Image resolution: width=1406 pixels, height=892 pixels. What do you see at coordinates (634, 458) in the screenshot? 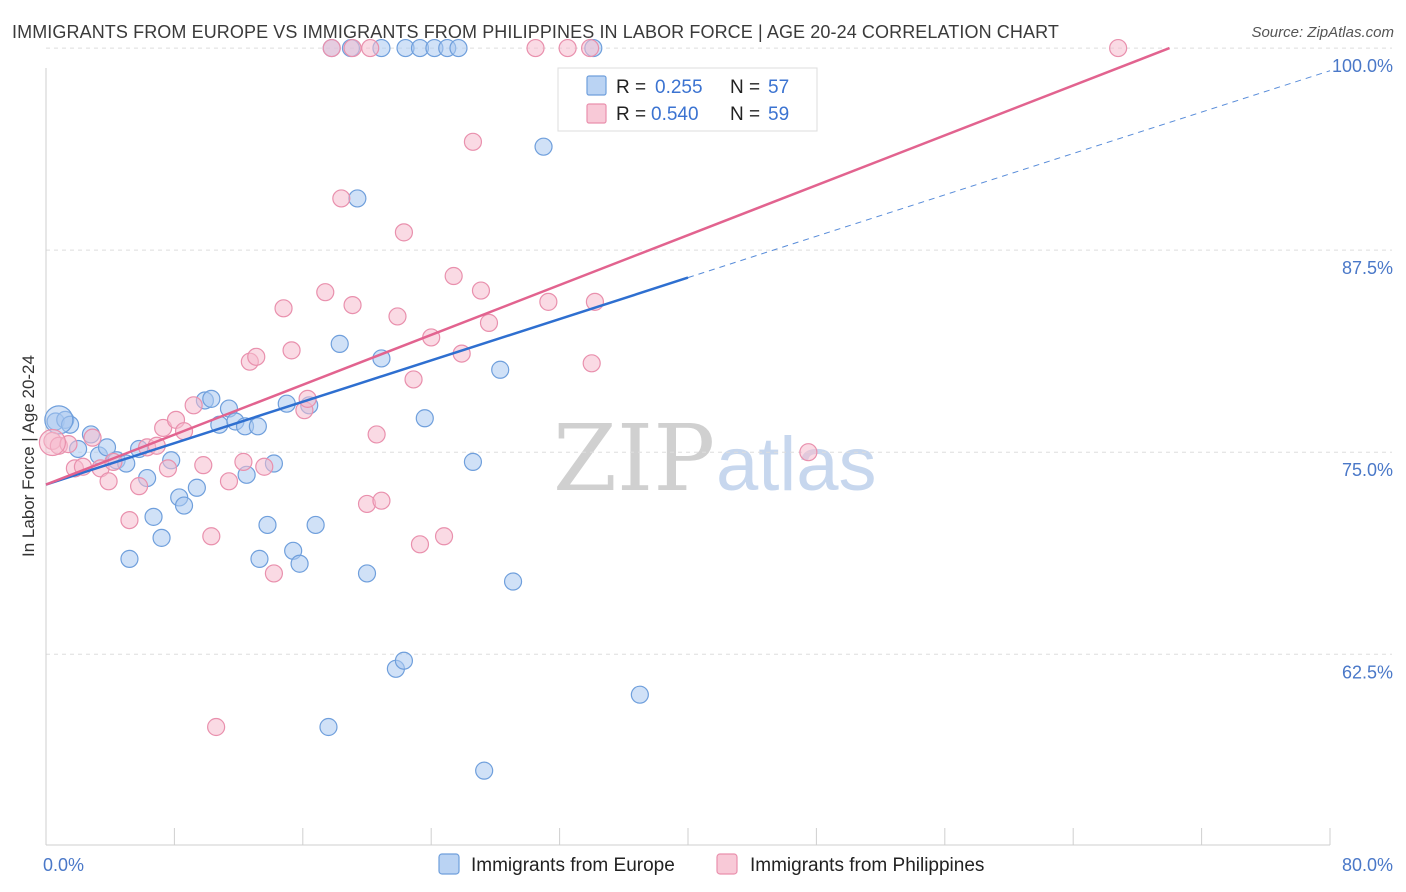
I see `watermark-zip: ZIP` at bounding box center [634, 458].